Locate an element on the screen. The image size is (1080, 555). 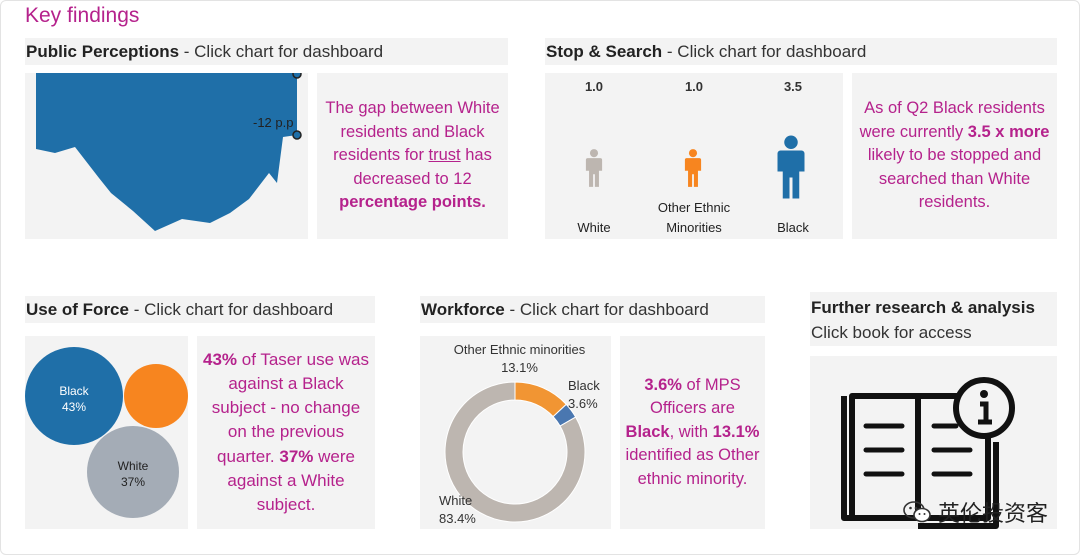
stop-black-label: Black is located at coordinates (793, 227).